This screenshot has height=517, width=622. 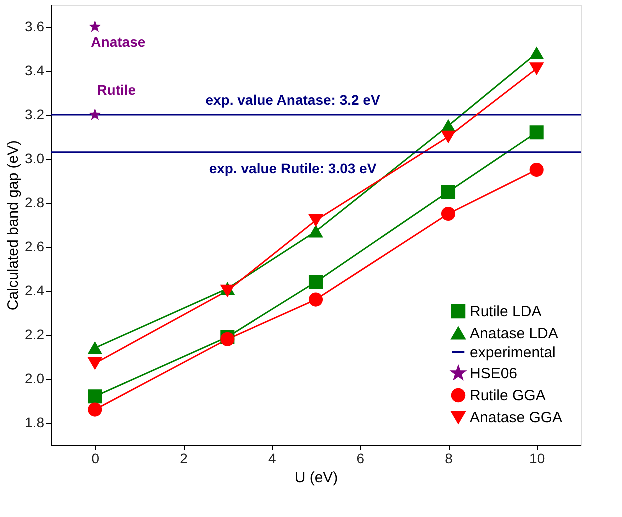 I want to click on legend-label: Rutile GGA, so click(x=508, y=396).